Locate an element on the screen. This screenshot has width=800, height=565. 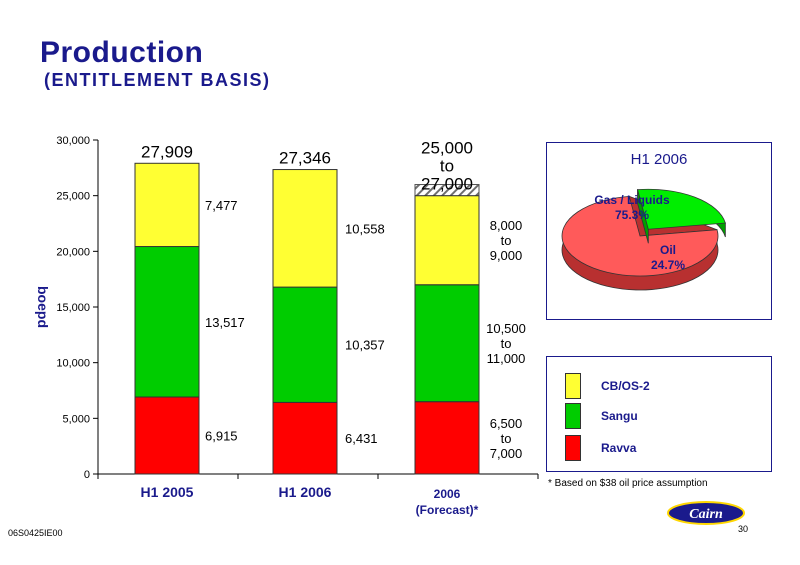
y-axis-label: boepd is located at coordinates (43, 307).